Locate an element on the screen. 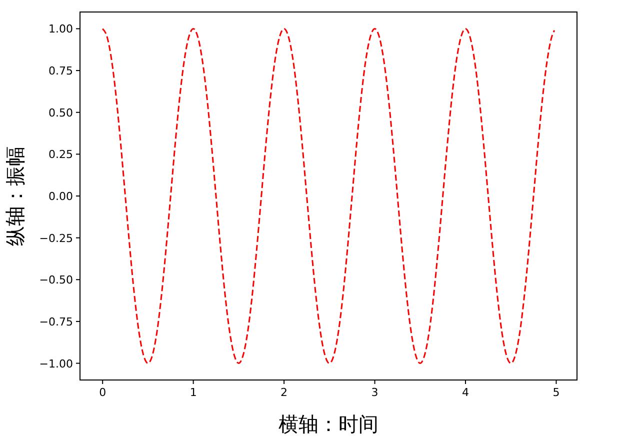 The image size is (621, 437). y-axis-title: 纵轴：振幅 is located at coordinates (15, 196).